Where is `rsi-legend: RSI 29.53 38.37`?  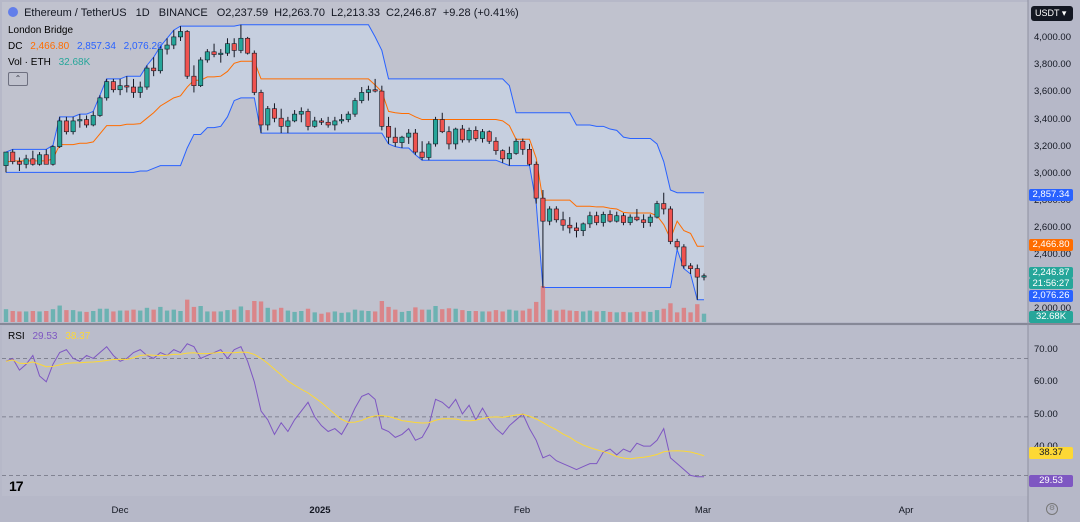
rsi-legend: RSI 29.53 38.37 is located at coordinates (51, 336).